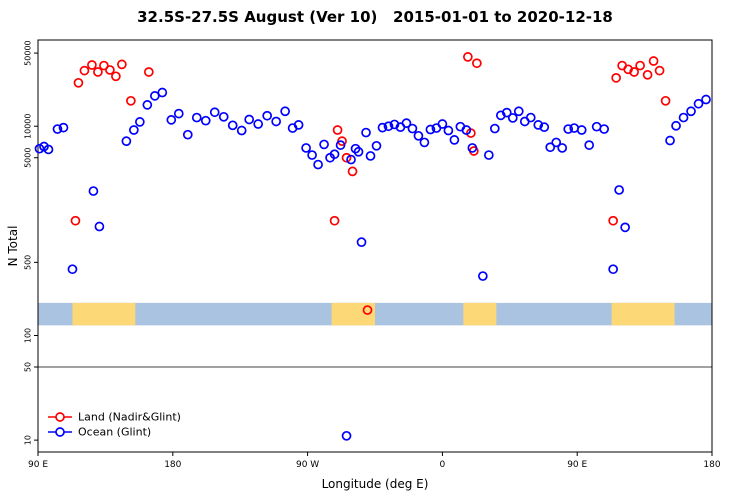 The height and width of the screenshot is (500, 750). I want to click on y-tick-label: 50000, so click(28, 52).